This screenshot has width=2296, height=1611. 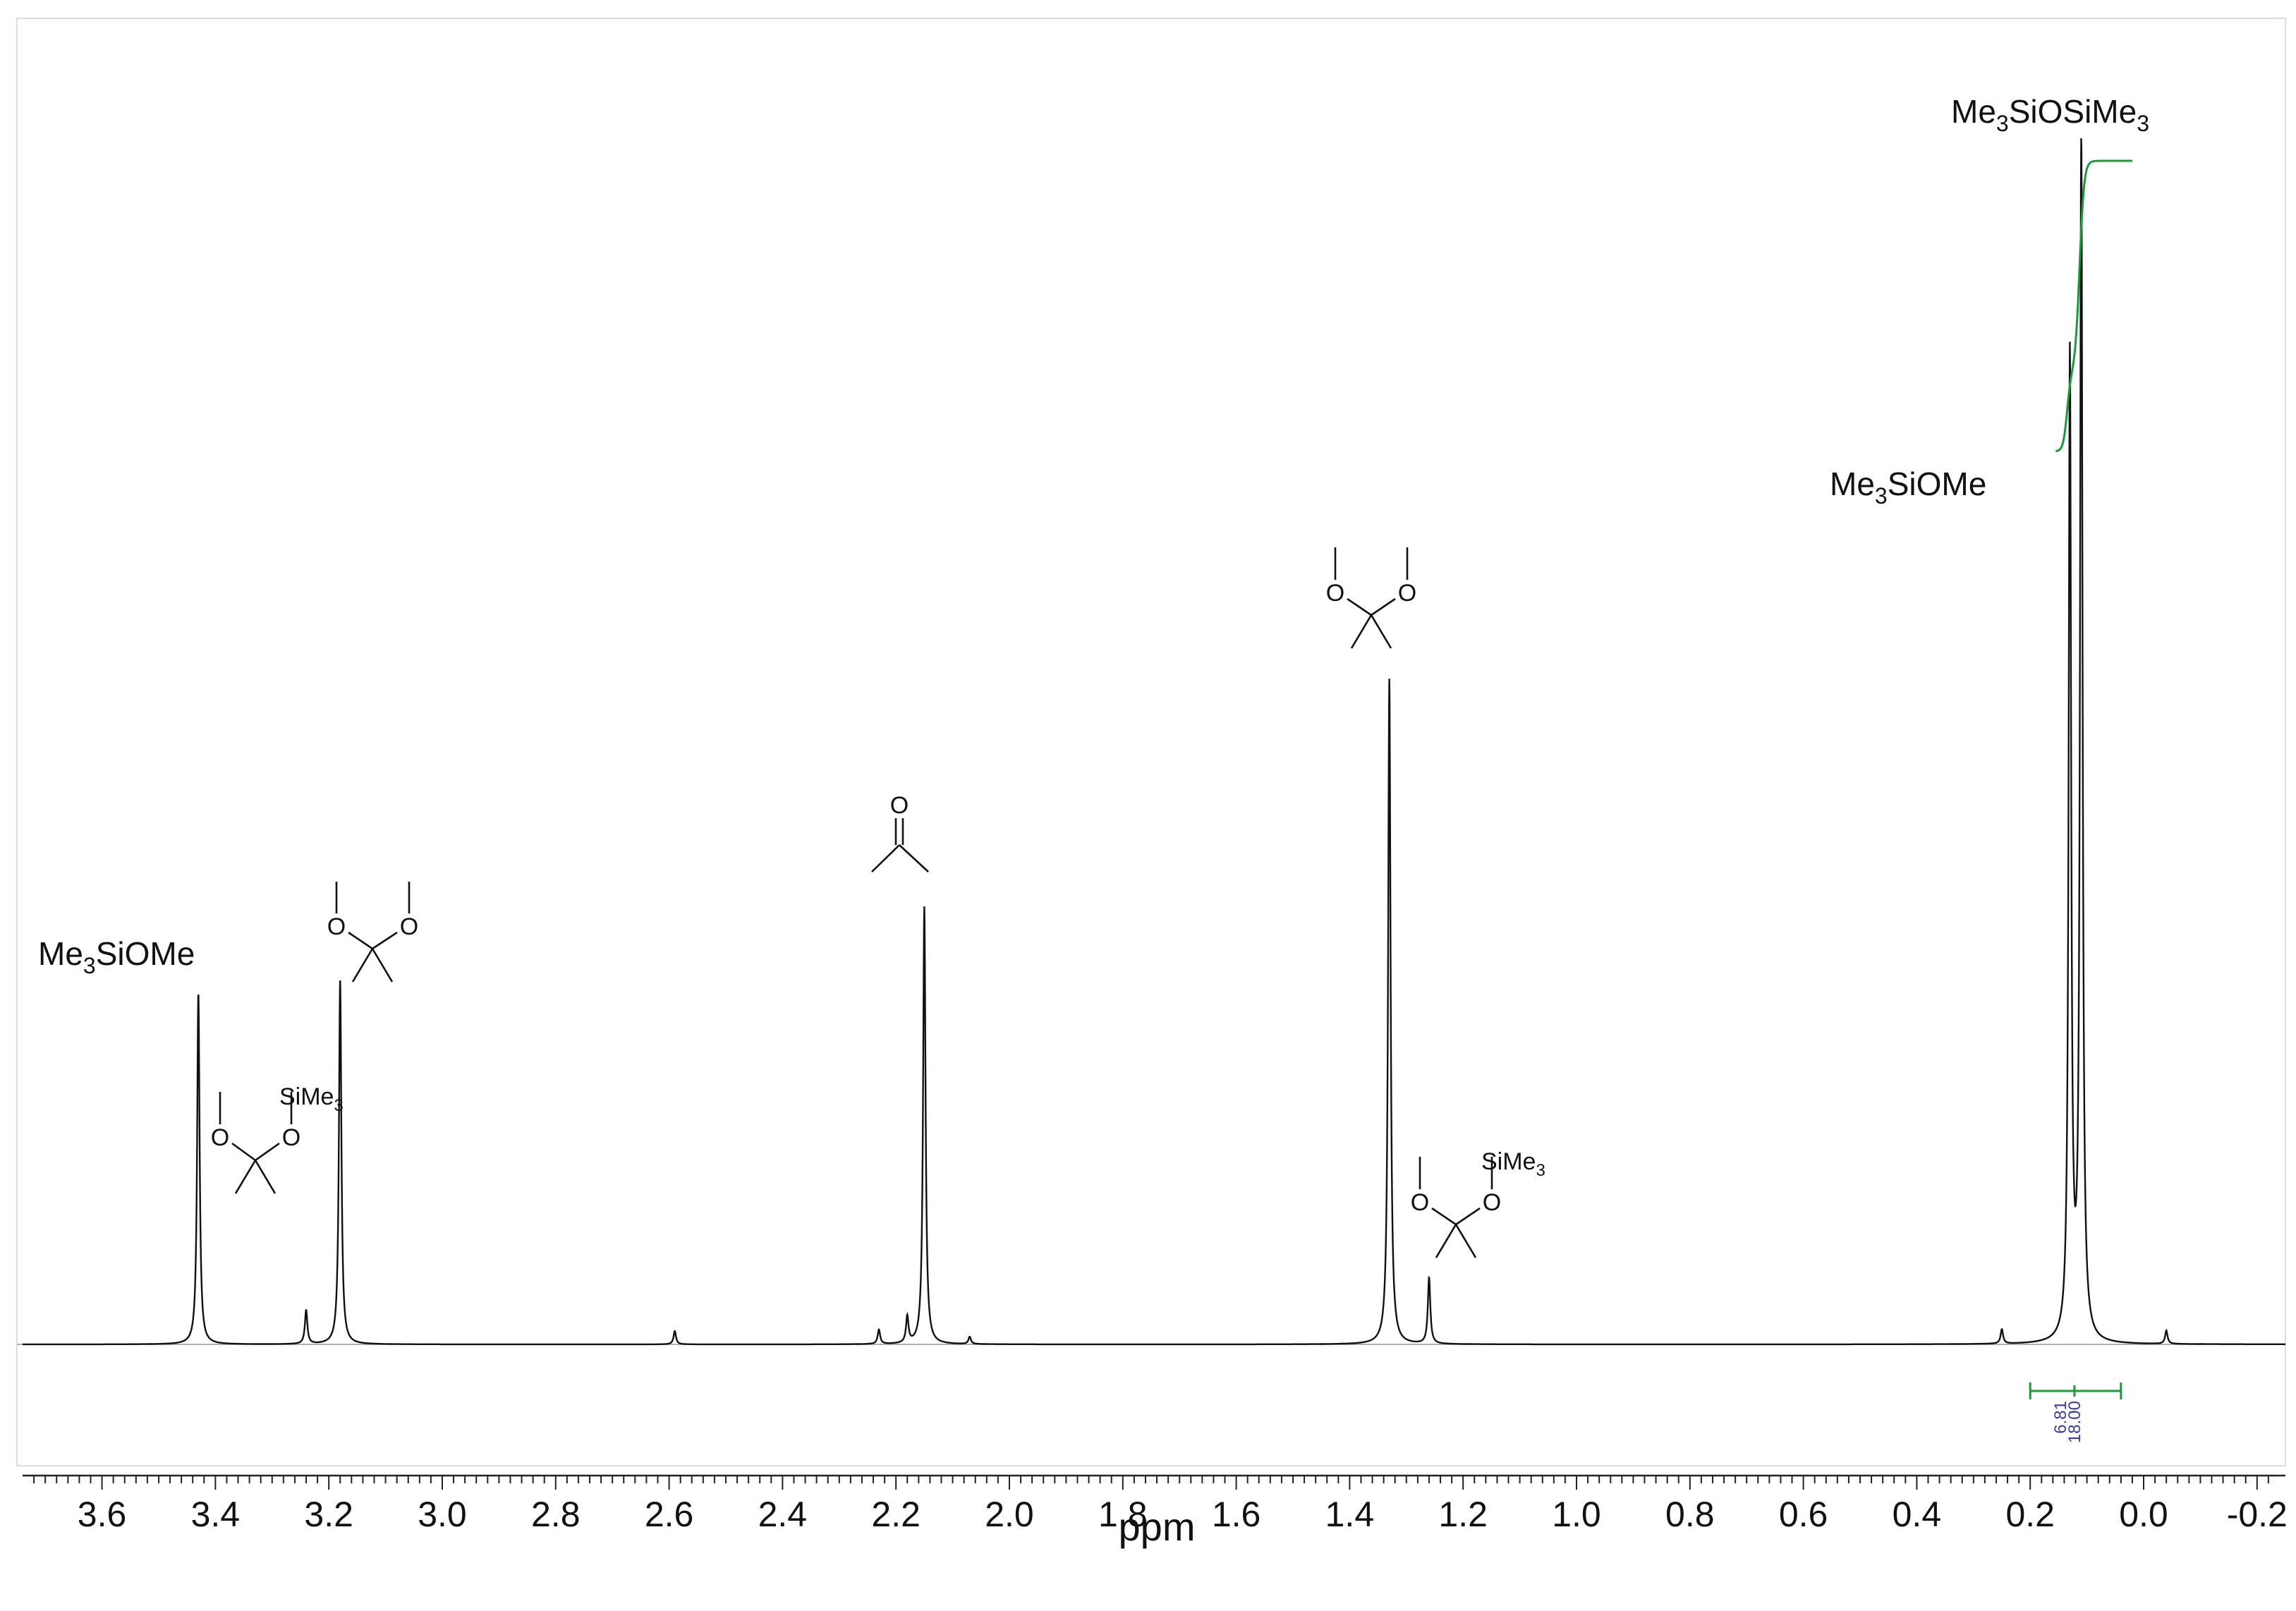 I want to click on x-tick-label: 2.8, so click(x=556, y=1514).